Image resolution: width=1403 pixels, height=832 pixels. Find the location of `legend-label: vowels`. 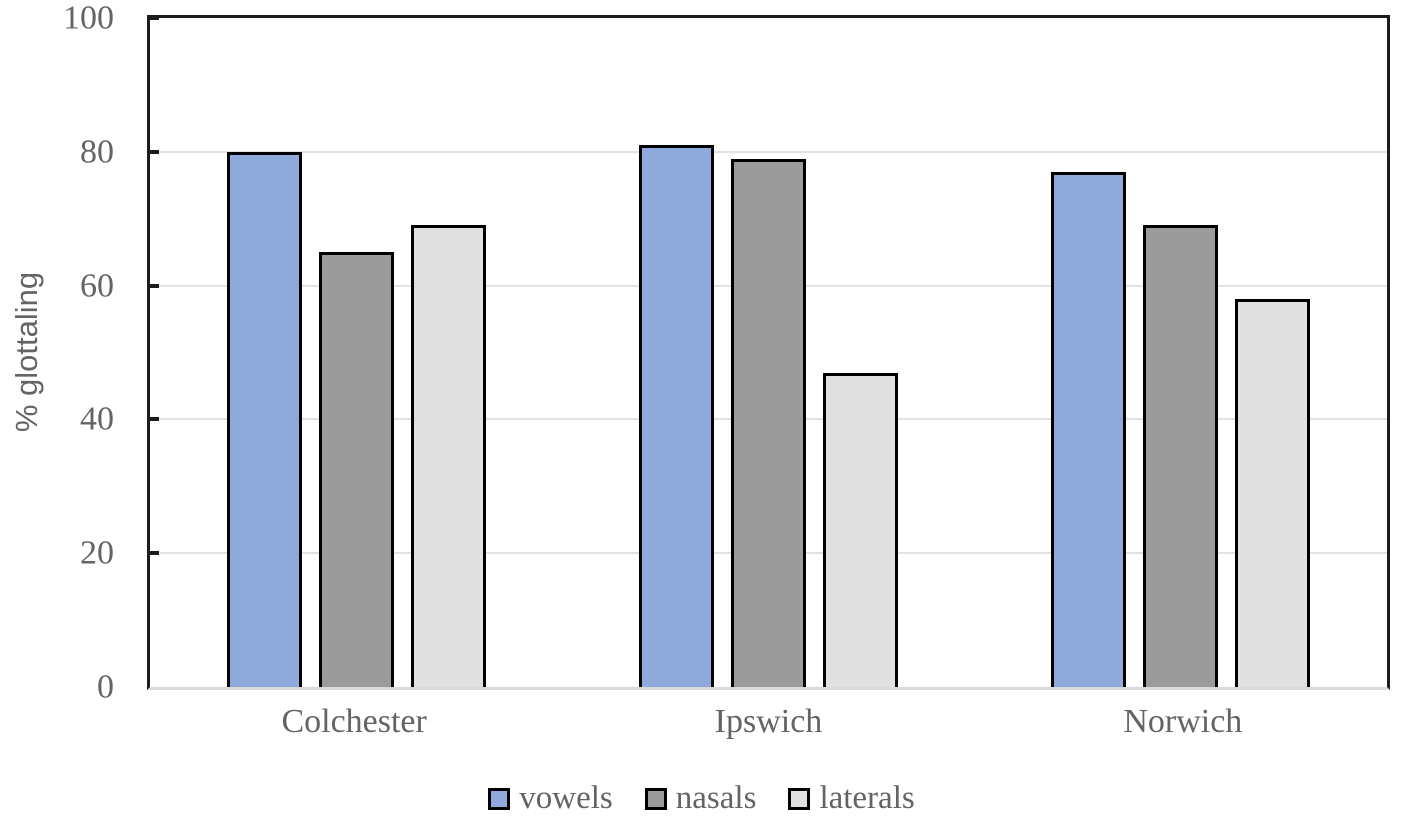

legend-label: vowels is located at coordinates (566, 798).